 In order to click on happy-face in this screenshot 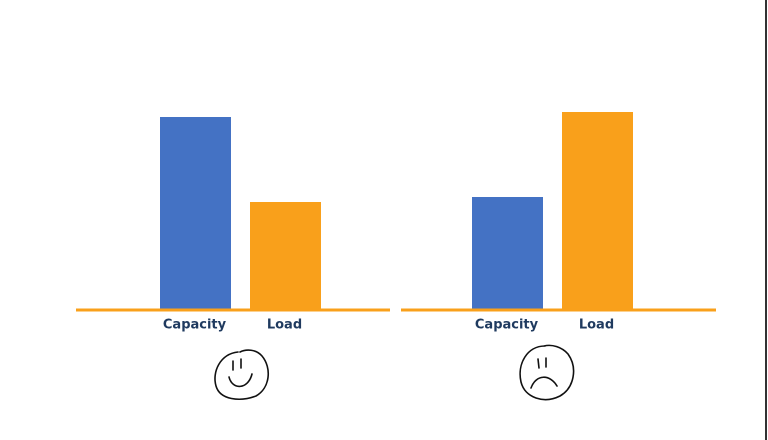, I will do `click(241, 374)`.